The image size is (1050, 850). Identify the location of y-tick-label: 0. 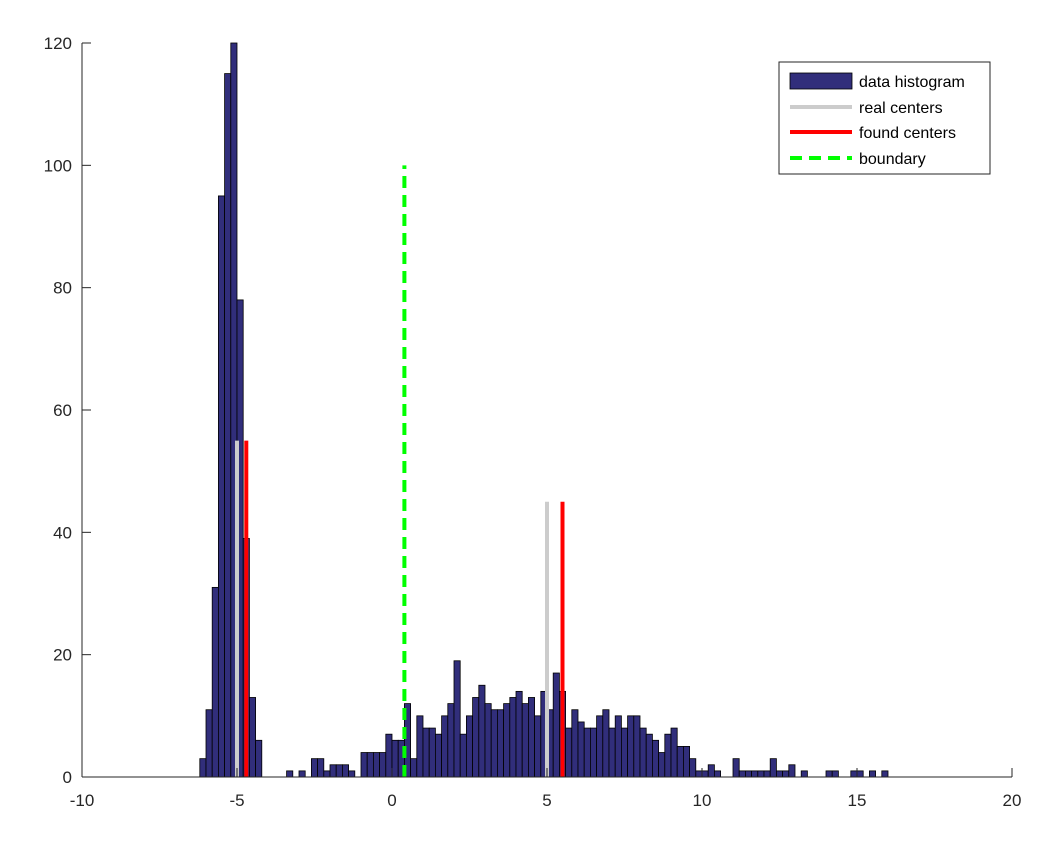
(67, 777).